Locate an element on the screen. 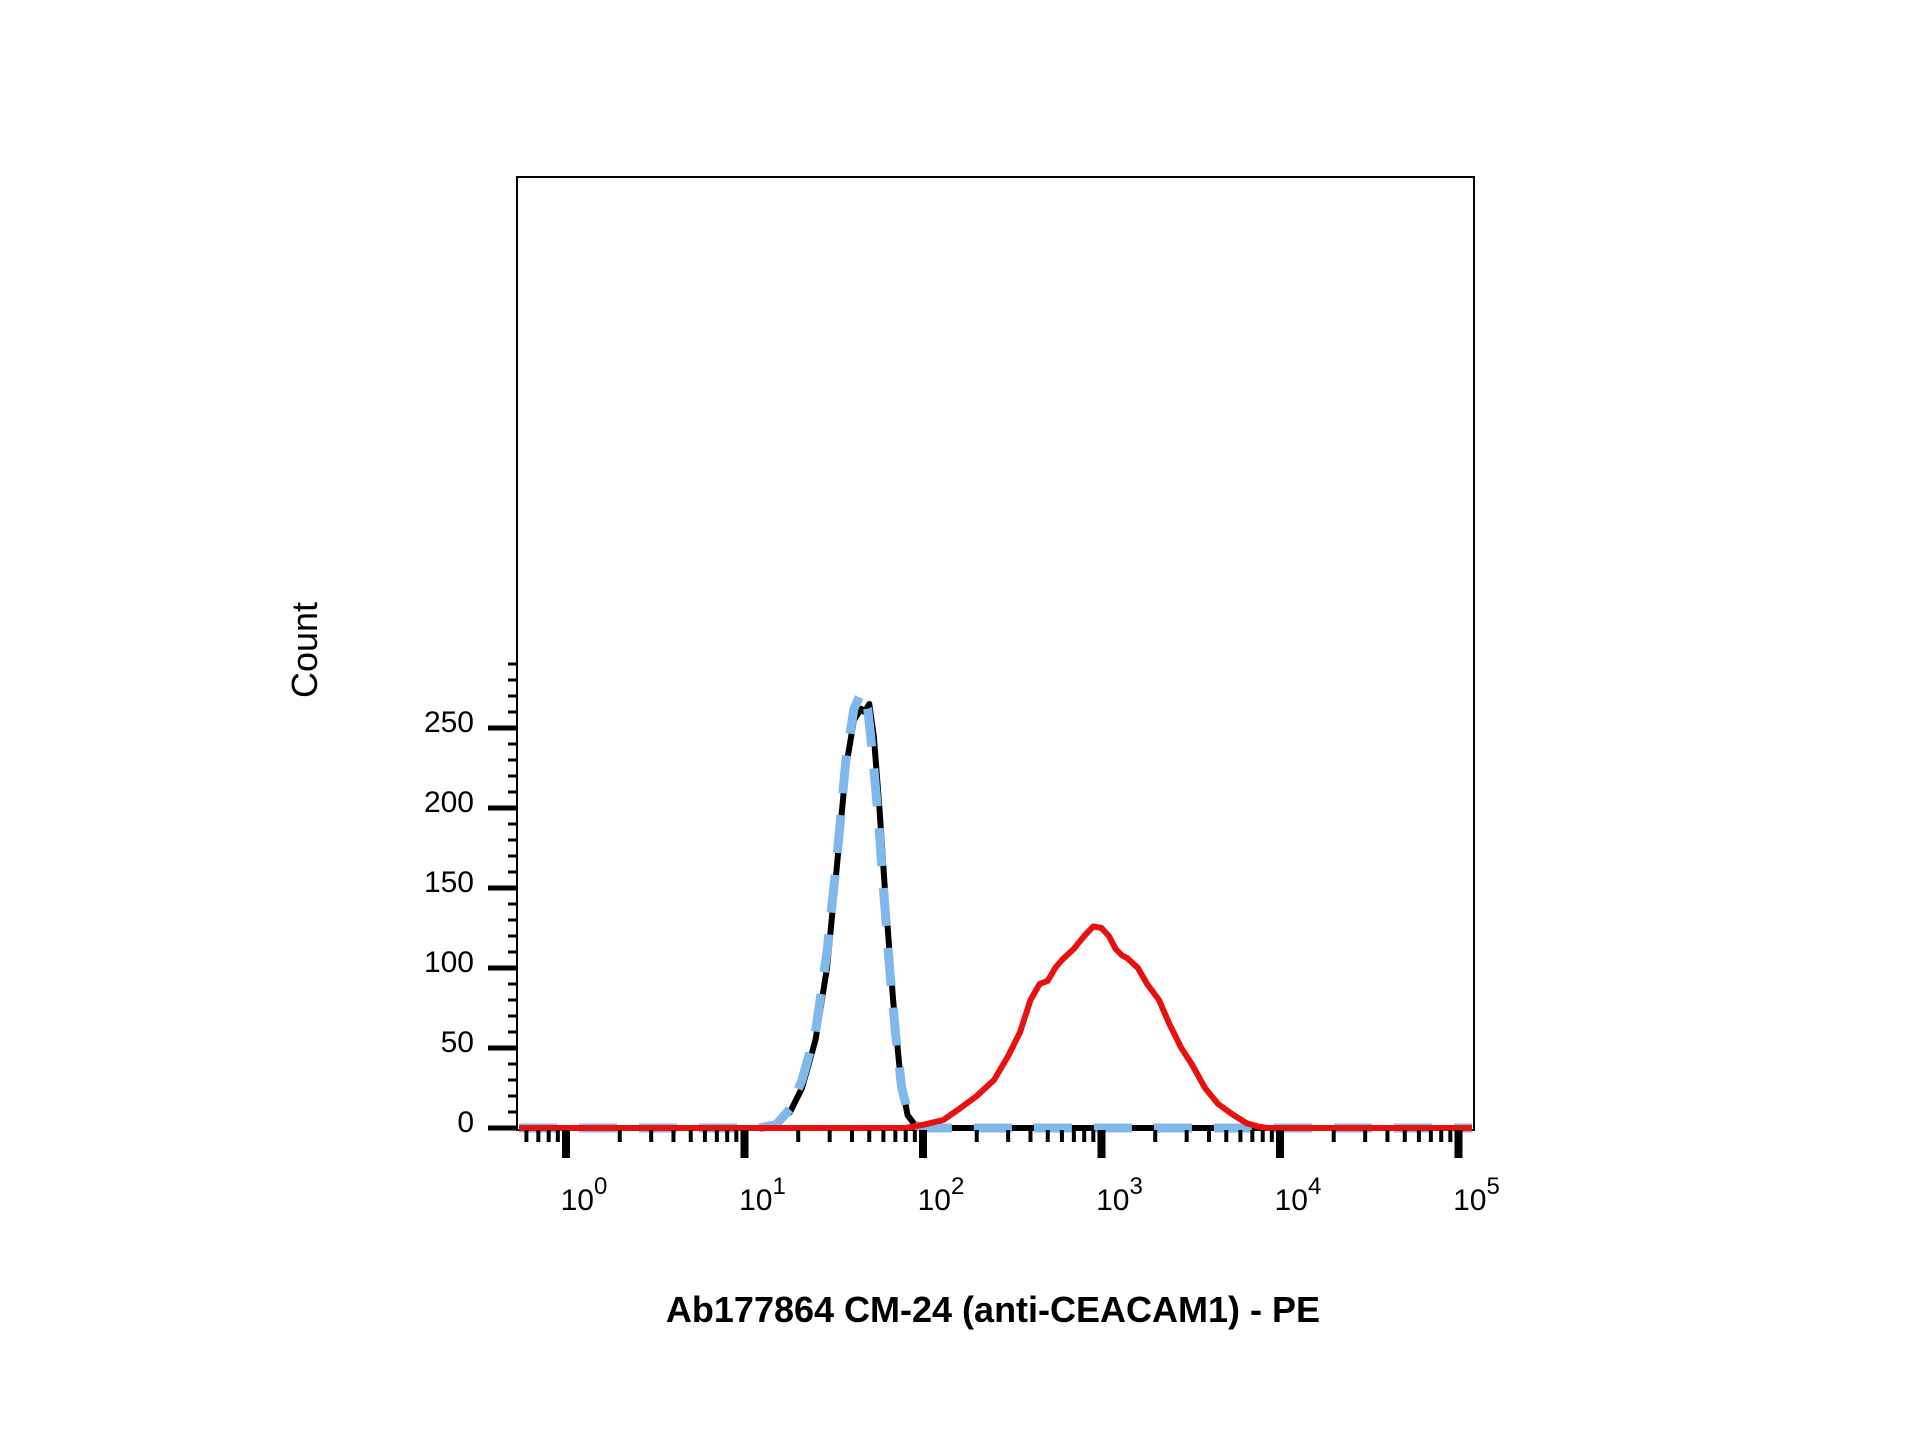  x-tick-label: 10⁰ is located at coordinates (584, 1195).